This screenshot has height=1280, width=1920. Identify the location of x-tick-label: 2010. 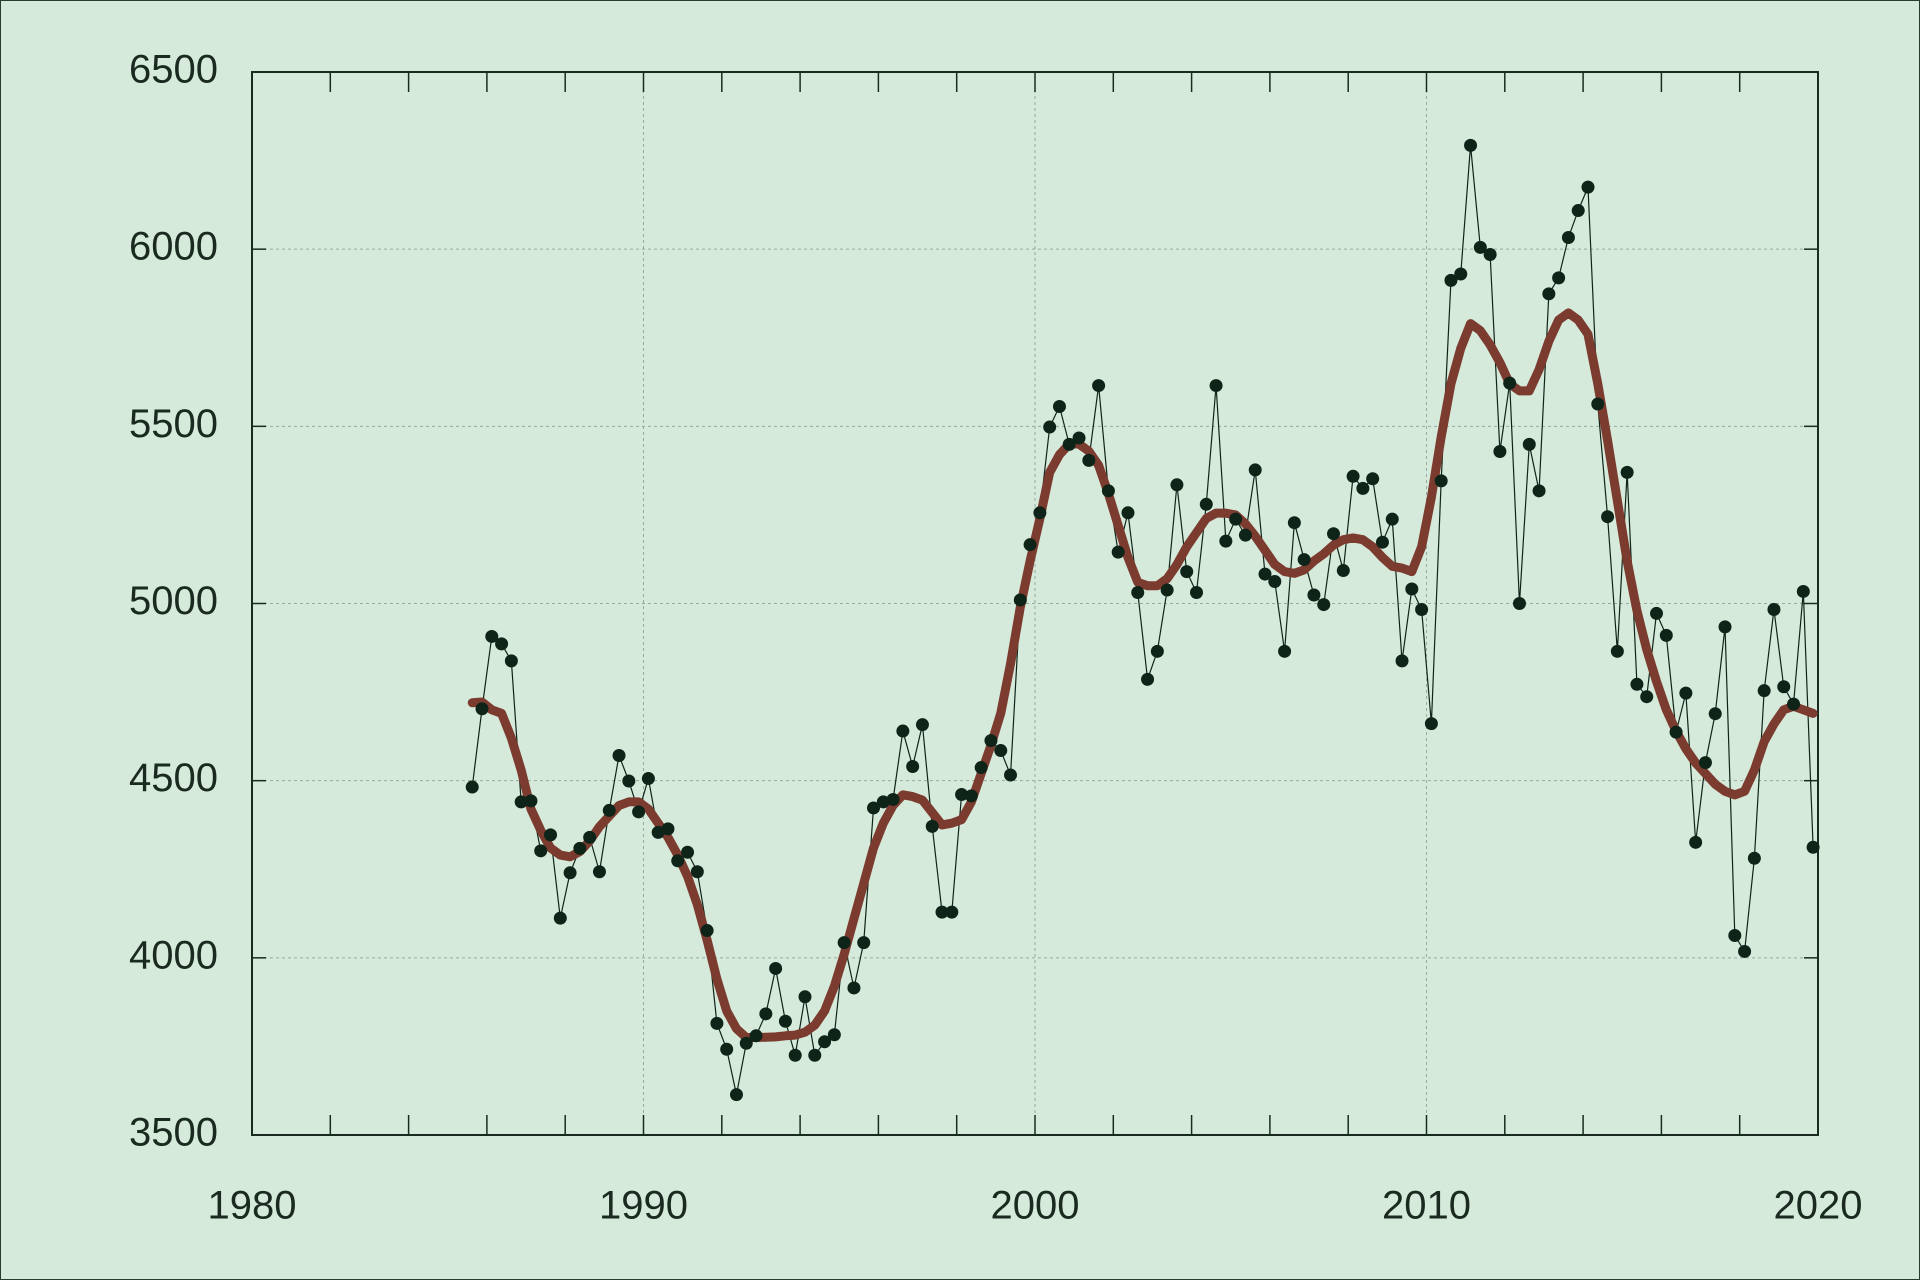
(1426, 1206).